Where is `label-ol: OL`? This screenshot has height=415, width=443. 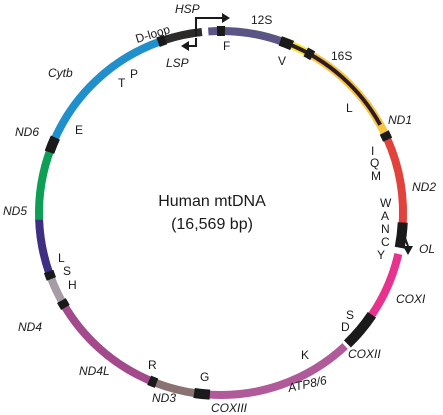
label-ol: OL is located at coordinates (427, 249).